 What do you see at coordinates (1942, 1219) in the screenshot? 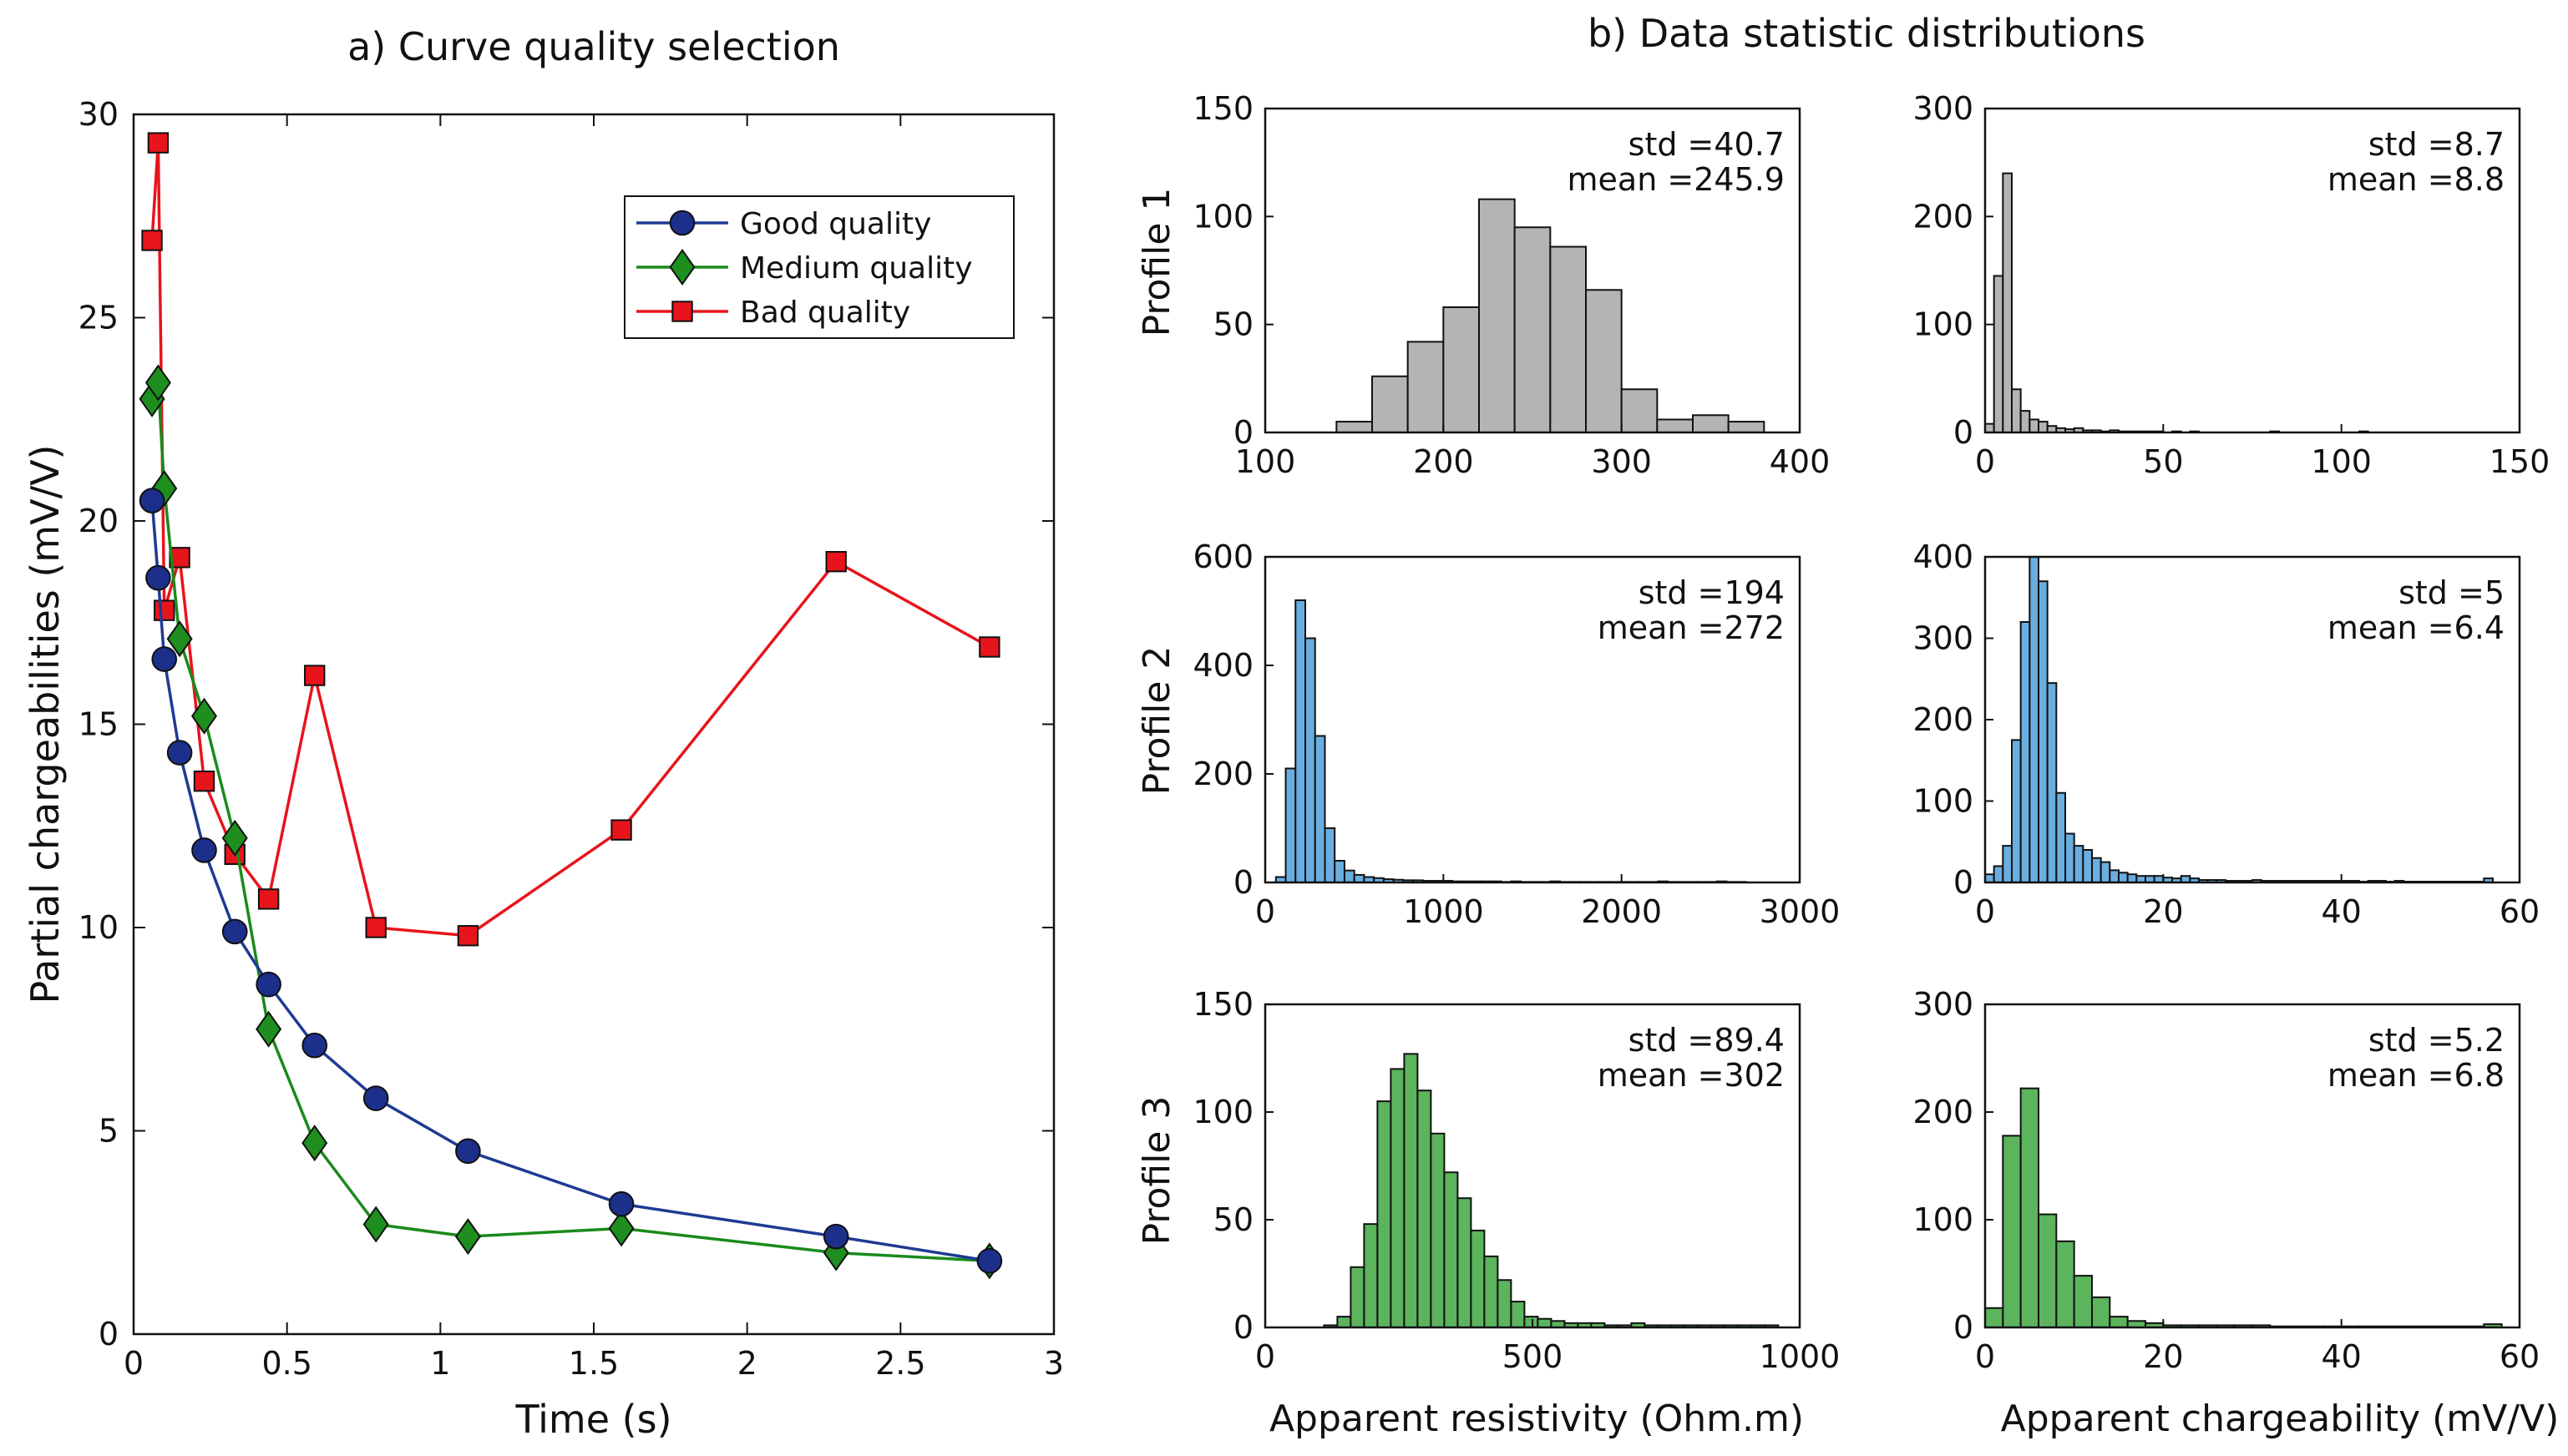
I see `y-tick-label: 100` at bounding box center [1942, 1219].